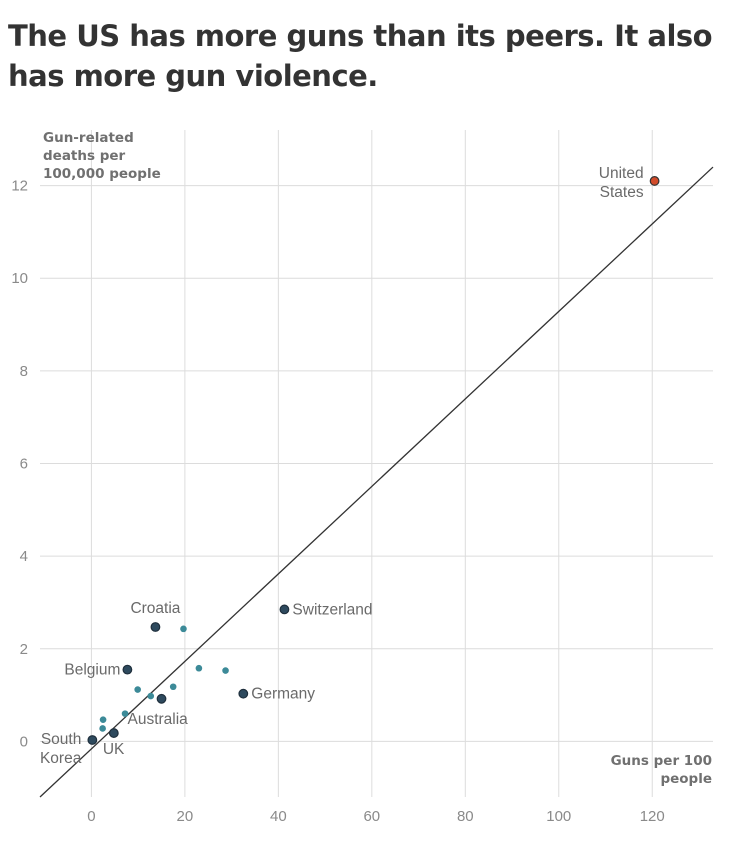 The image size is (733, 845). Describe the element at coordinates (371, 816) in the screenshot. I see `x-tick-label: 60` at that location.